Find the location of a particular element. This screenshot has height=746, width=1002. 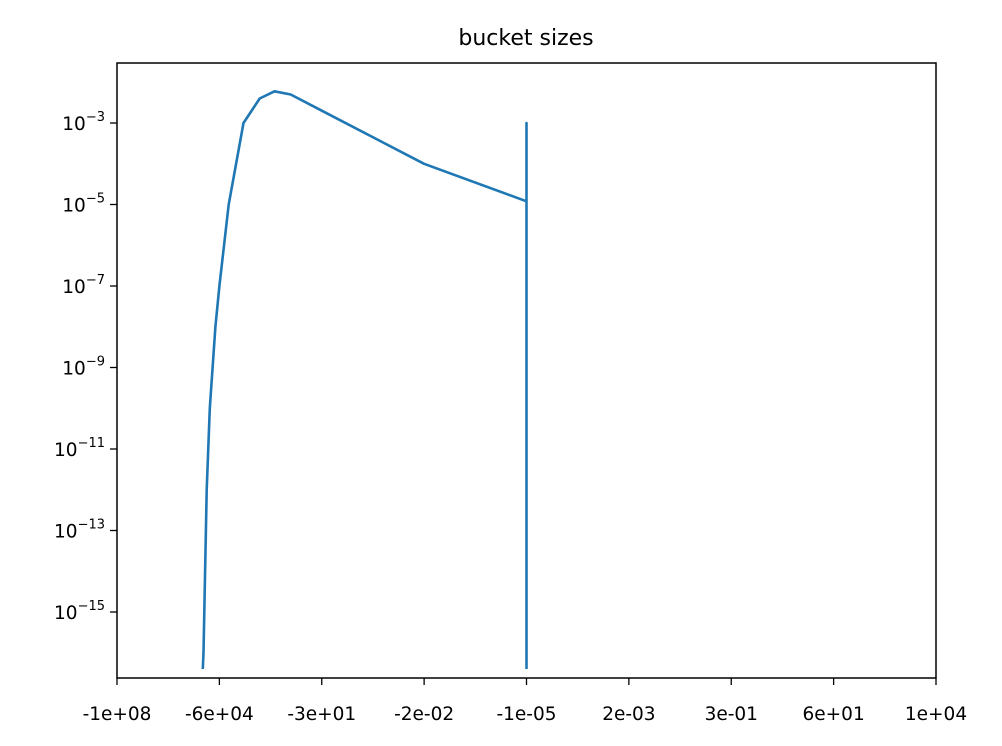

y-tick-label: 10⁻⁵ is located at coordinates (83, 204).